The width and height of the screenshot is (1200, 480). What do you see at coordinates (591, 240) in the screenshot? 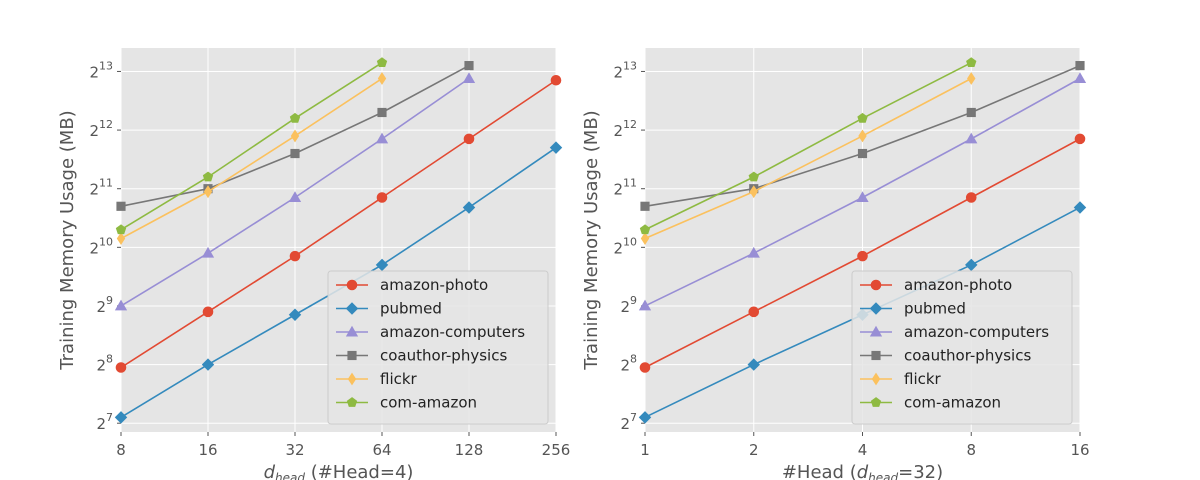
I see `y-axis-label: Training Memory Usage (MB)` at bounding box center [591, 240].